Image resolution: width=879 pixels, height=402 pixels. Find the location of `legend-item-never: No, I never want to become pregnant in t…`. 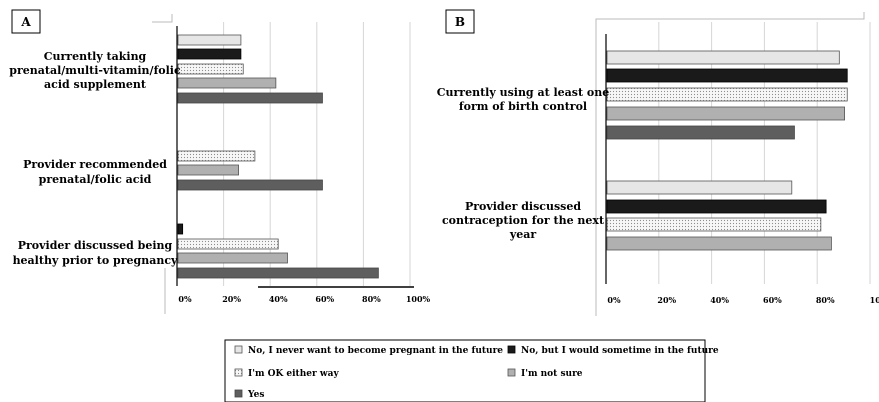

legend-item-never: No, I never want to become pregnant in t… is located at coordinates (368, 350).